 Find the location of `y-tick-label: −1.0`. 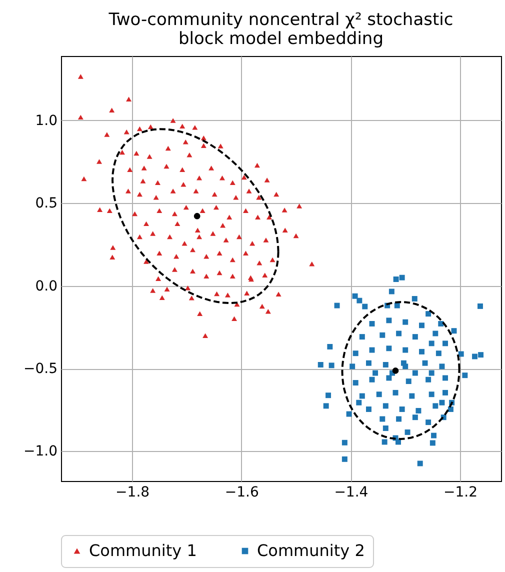

y-tick-label: −1.0 is located at coordinates (41, 452).